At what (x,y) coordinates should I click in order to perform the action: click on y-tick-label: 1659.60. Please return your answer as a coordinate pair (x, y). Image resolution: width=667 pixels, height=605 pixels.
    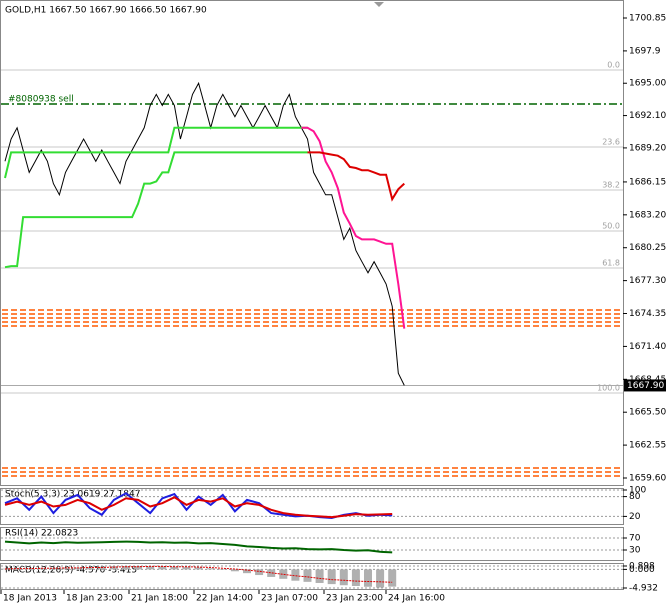
    Looking at the image, I should click on (647, 479).